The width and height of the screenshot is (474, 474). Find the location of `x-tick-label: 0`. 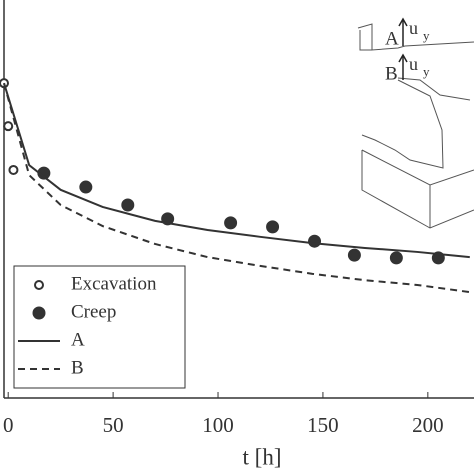

x-tick-label: 0 is located at coordinates (8, 425).